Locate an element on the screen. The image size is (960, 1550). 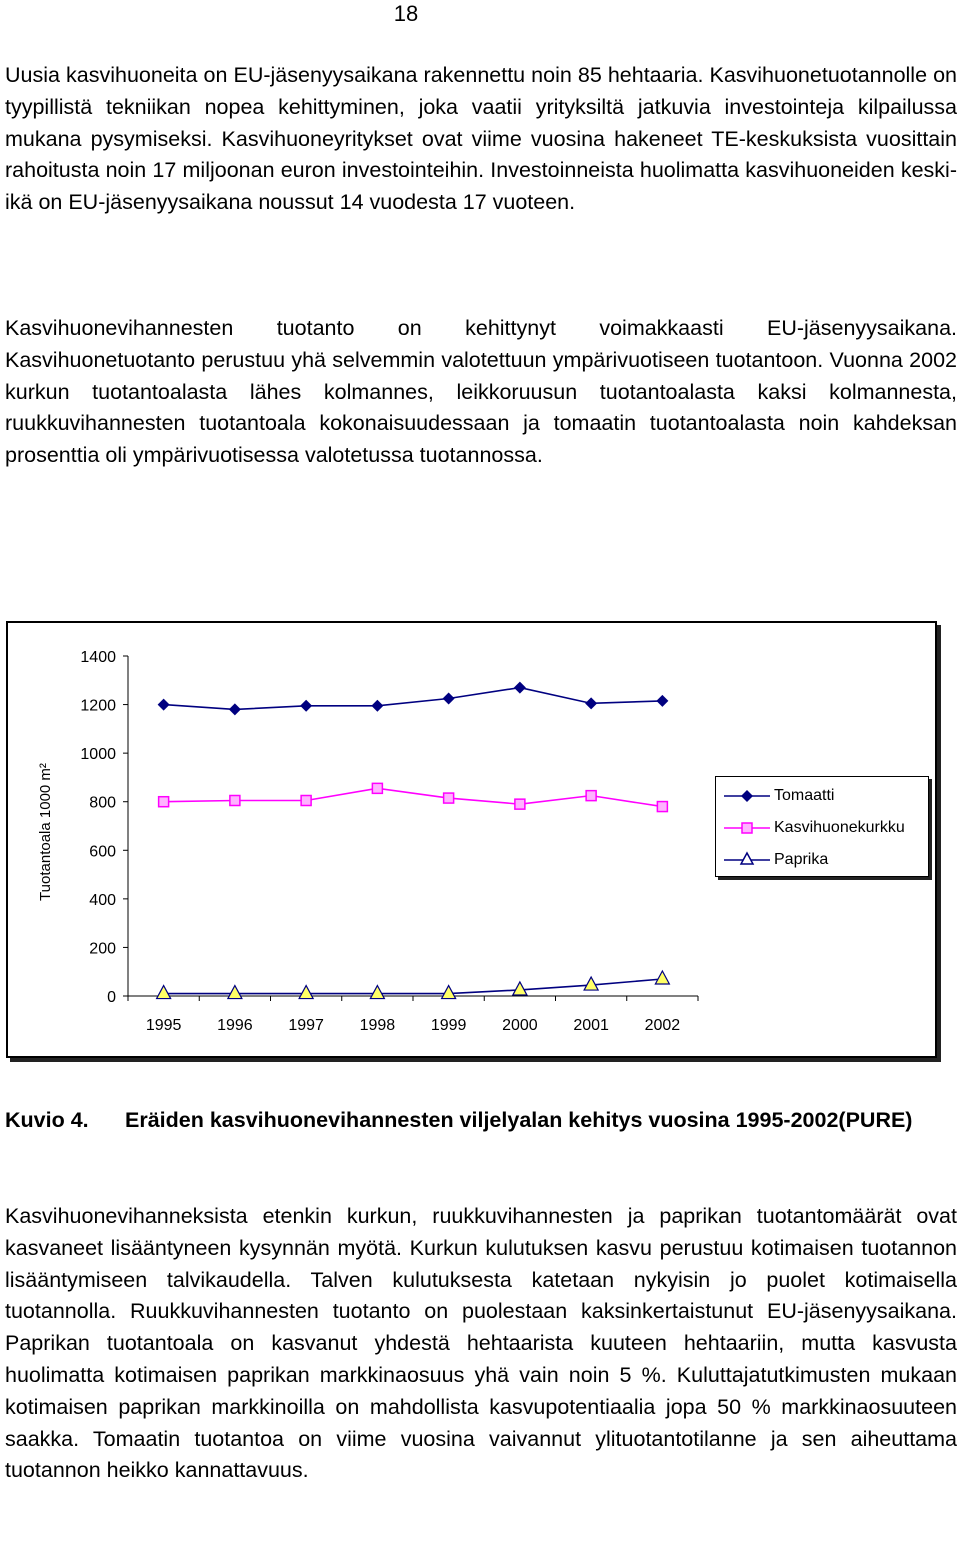
legend-label: Paprika is located at coordinates (801, 859).